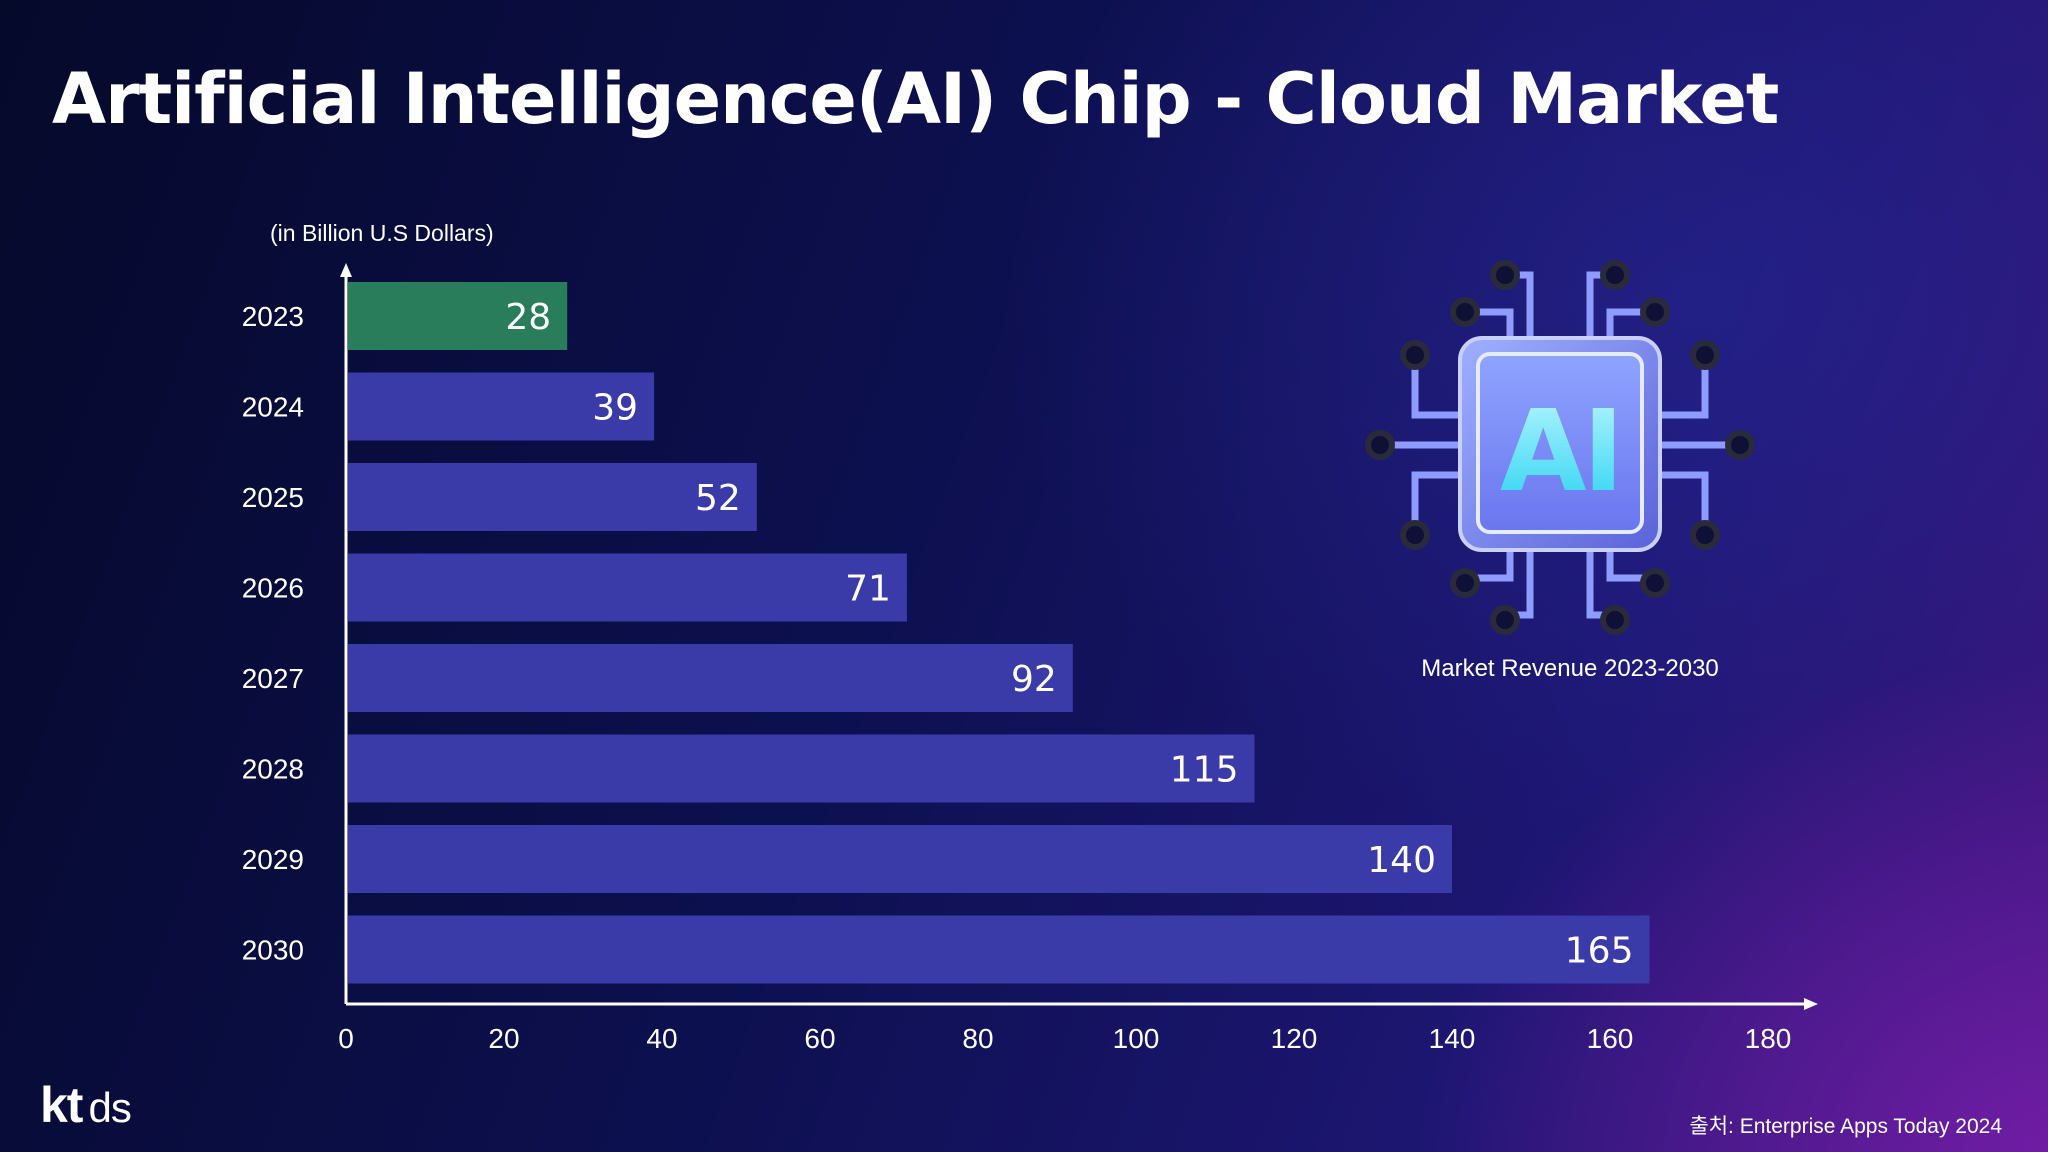 The width and height of the screenshot is (2048, 1152). What do you see at coordinates (1845, 1126) in the screenshot?
I see `source-citation: 출처: Enterprise Apps Today 2024` at bounding box center [1845, 1126].